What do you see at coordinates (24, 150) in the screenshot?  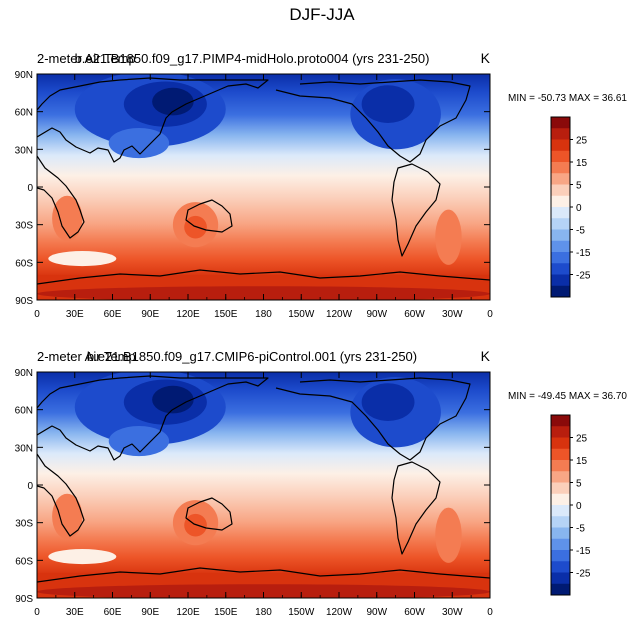 I see `y-tick-label: 30N` at bounding box center [24, 150].